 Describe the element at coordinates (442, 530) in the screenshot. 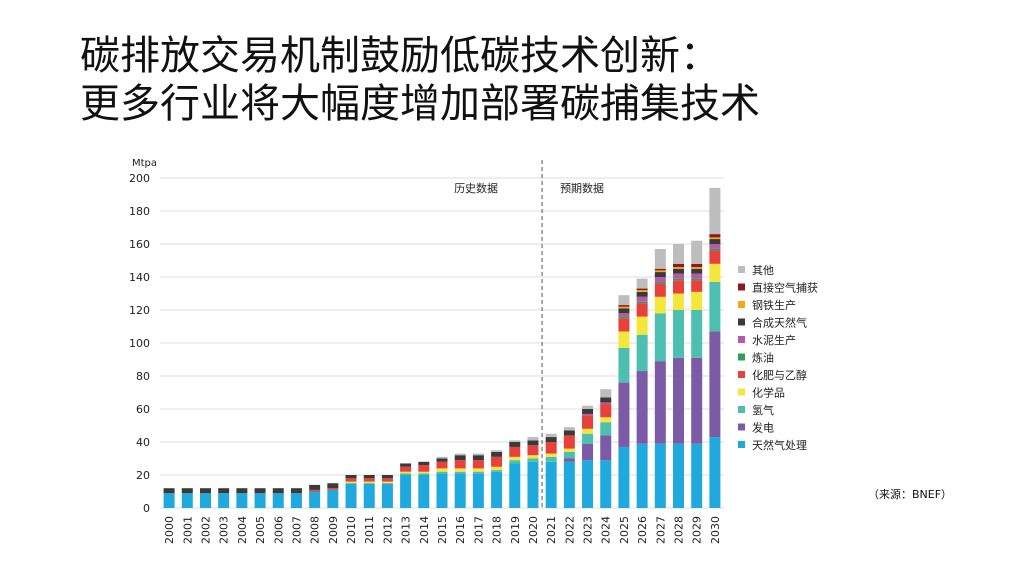

I see `x-tick-label: 2015` at that location.